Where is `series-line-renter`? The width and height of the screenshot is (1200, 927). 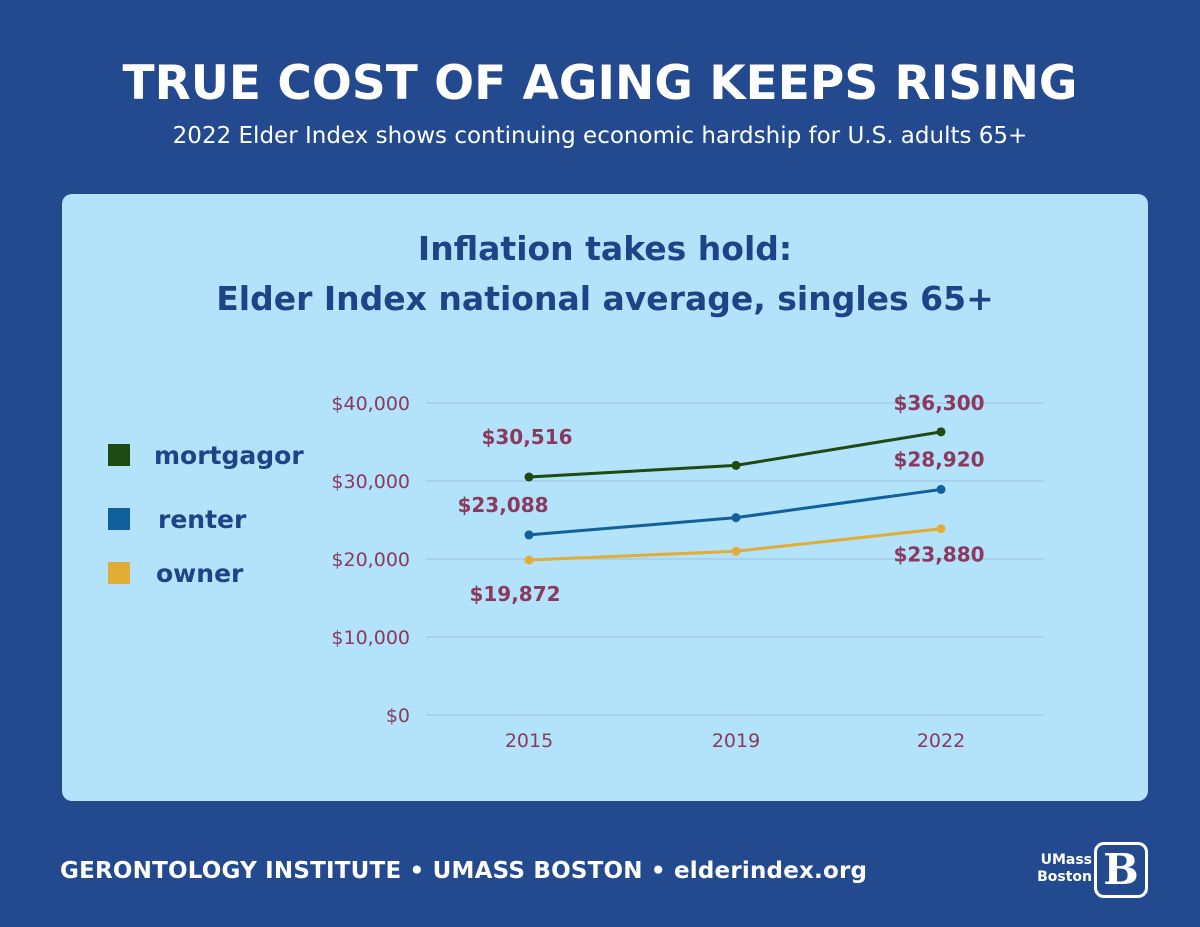 series-line-renter is located at coordinates (735, 512).